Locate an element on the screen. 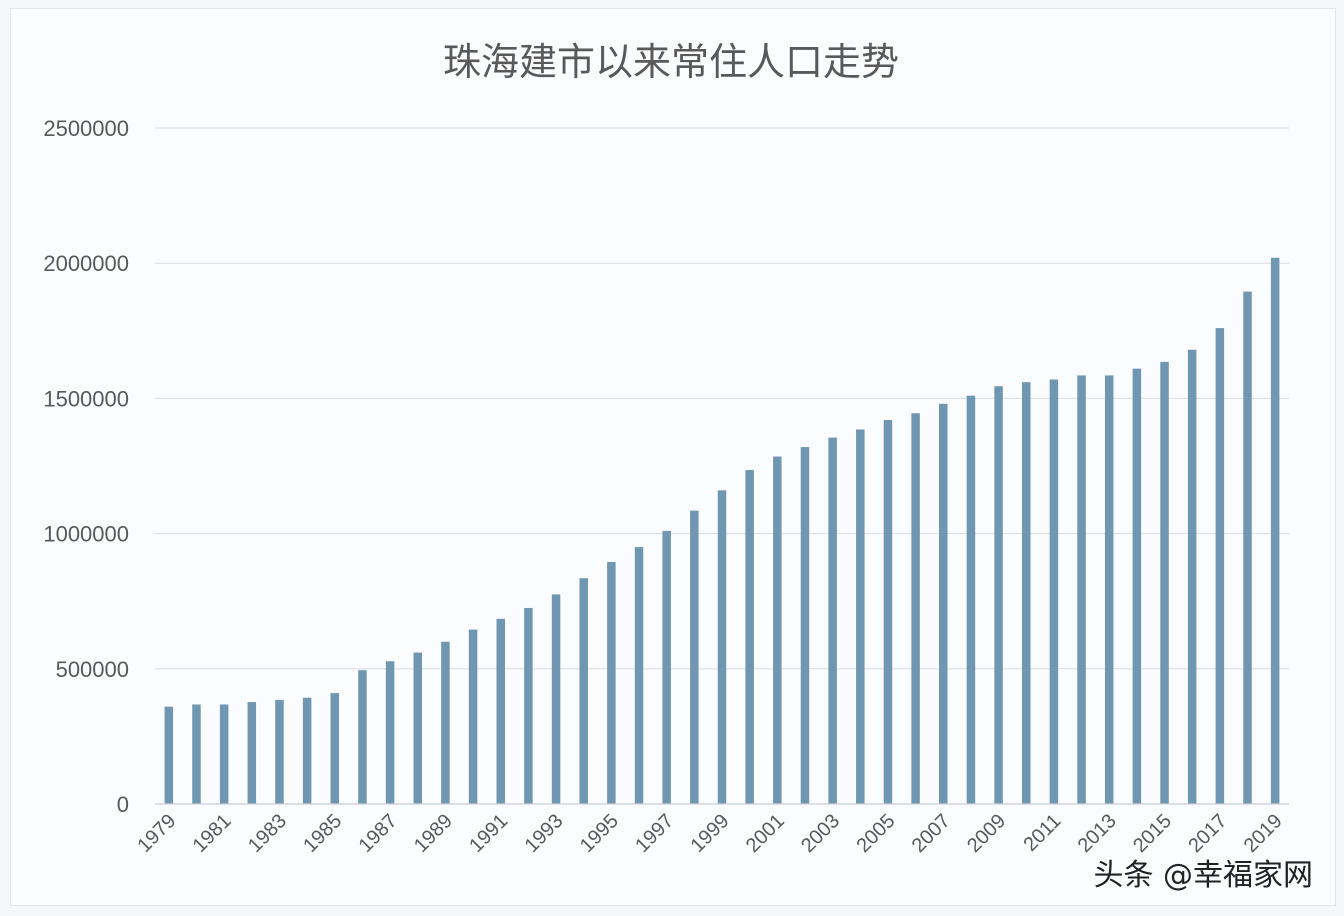 The image size is (1344, 916). bar-1993 is located at coordinates (556, 699).